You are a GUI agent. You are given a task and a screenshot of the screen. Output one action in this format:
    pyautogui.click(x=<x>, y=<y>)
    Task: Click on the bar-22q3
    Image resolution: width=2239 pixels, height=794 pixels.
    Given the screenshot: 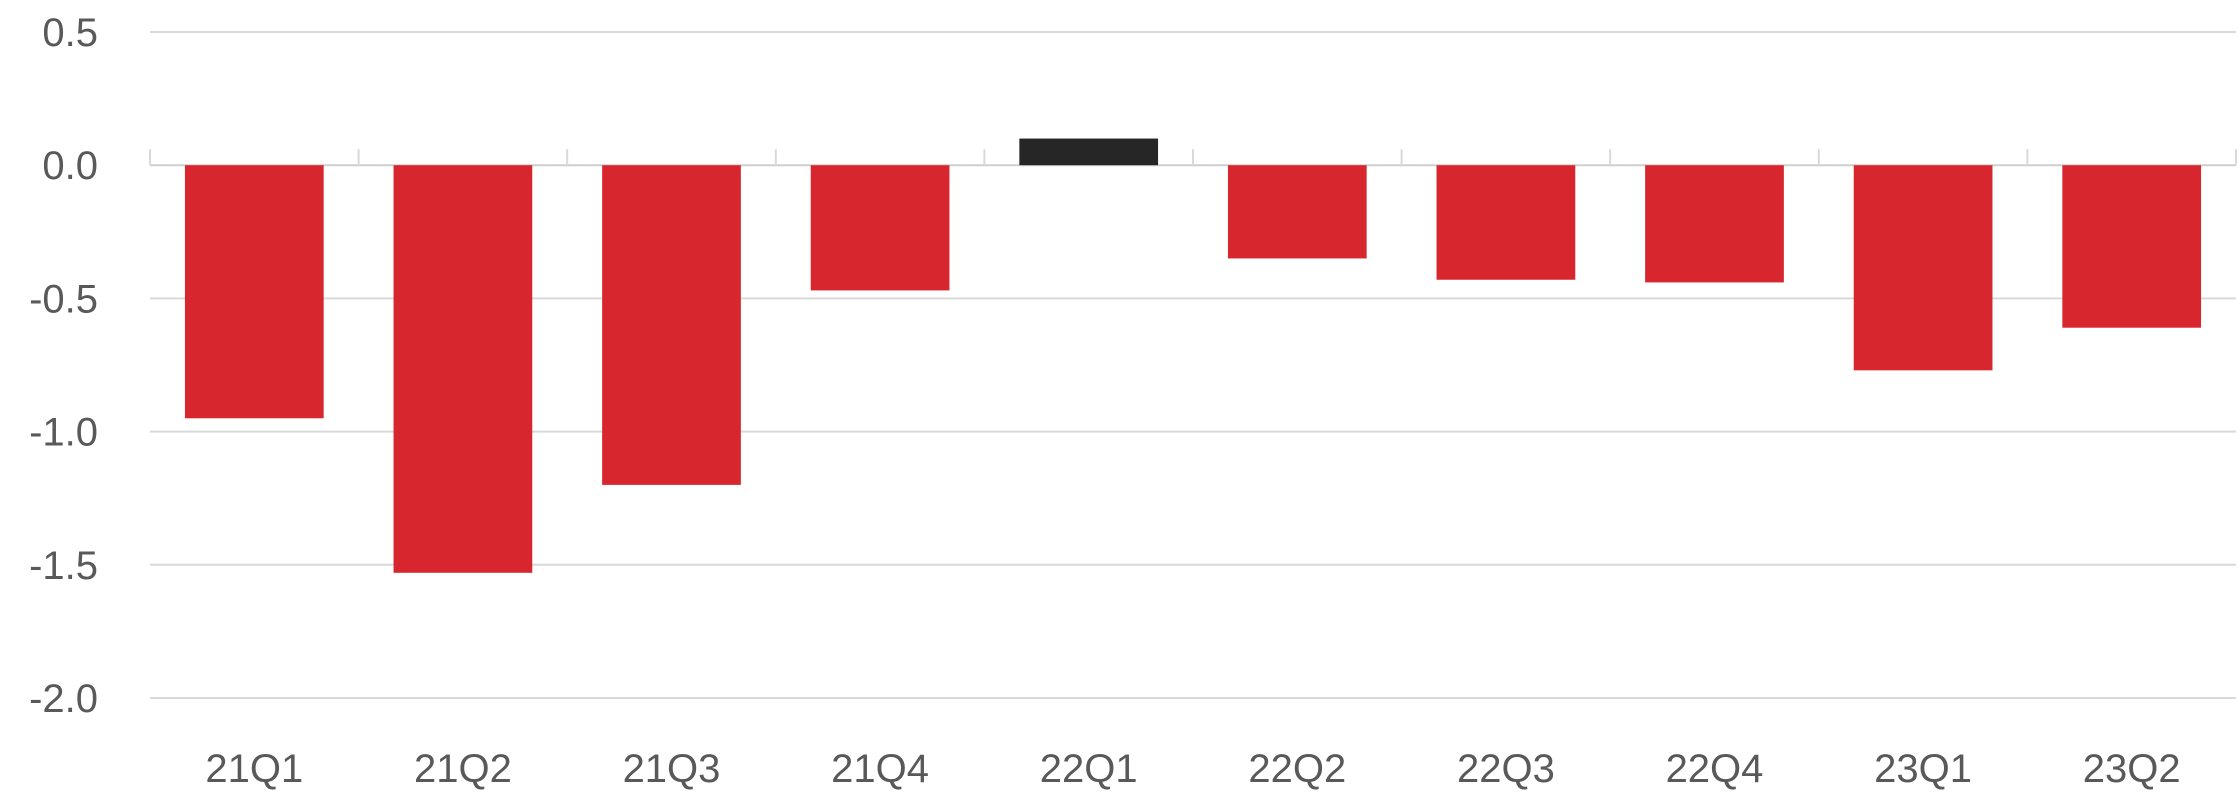 What is the action you would take?
    pyautogui.click(x=1506, y=222)
    